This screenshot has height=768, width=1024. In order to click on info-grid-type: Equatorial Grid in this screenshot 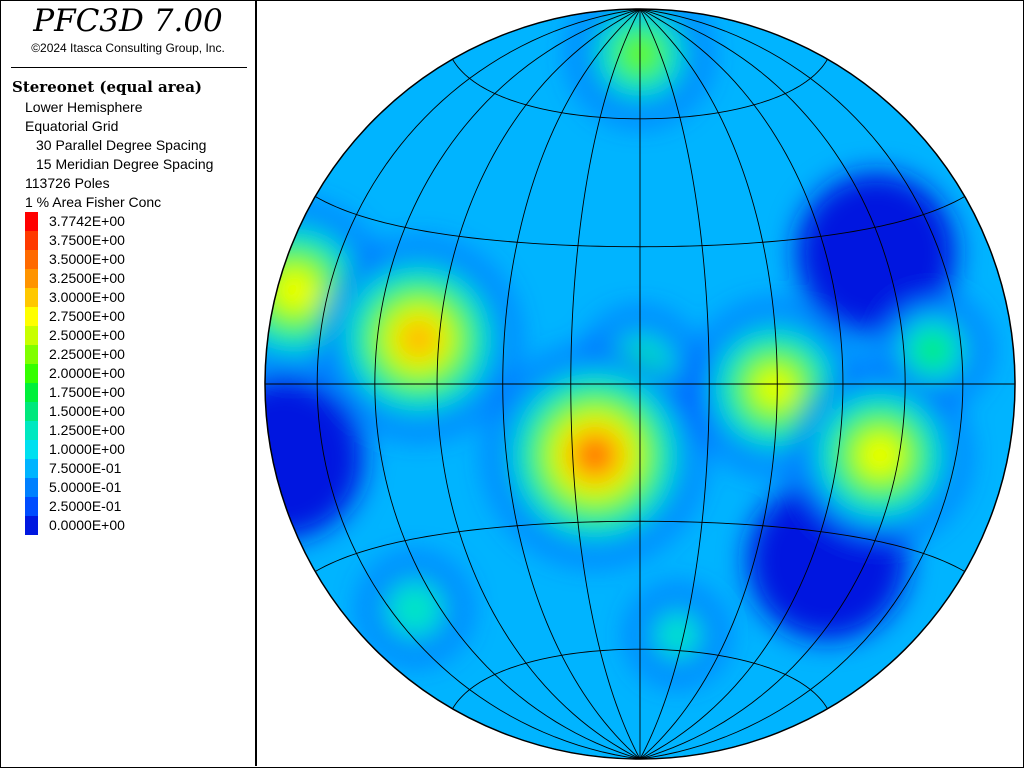, I will do `click(72, 126)`.